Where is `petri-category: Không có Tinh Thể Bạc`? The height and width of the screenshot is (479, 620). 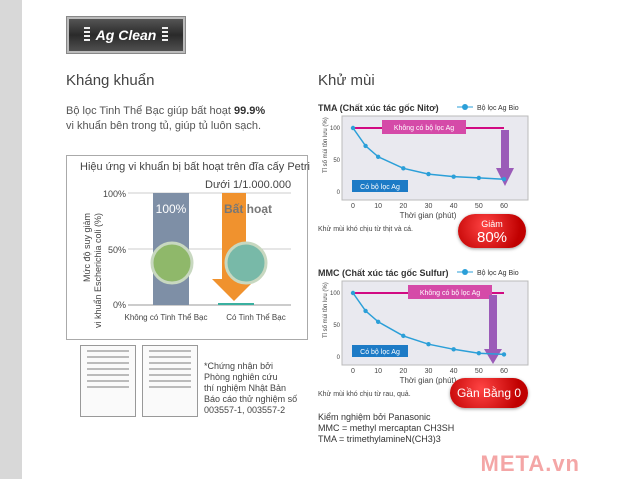
petri-category: Không có Tinh Thể Bạc is located at coordinates (165, 317).